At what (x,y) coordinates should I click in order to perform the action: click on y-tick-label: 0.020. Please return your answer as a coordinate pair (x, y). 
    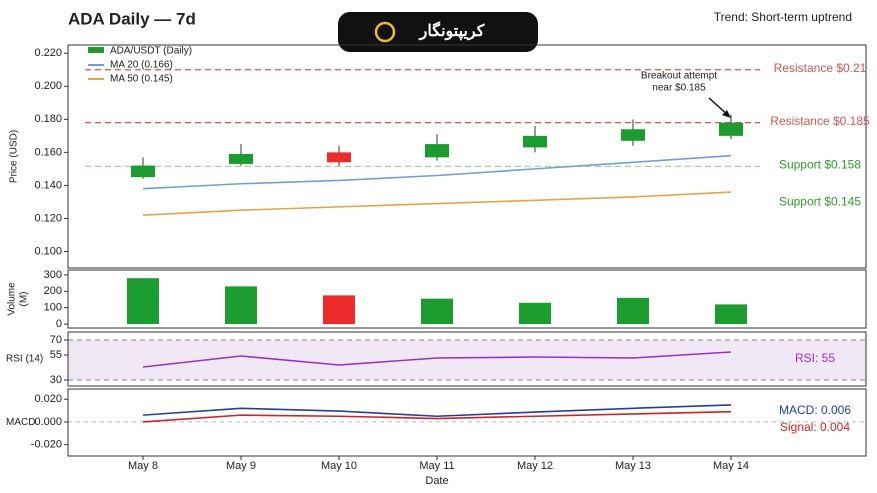
    Looking at the image, I should click on (48, 399).